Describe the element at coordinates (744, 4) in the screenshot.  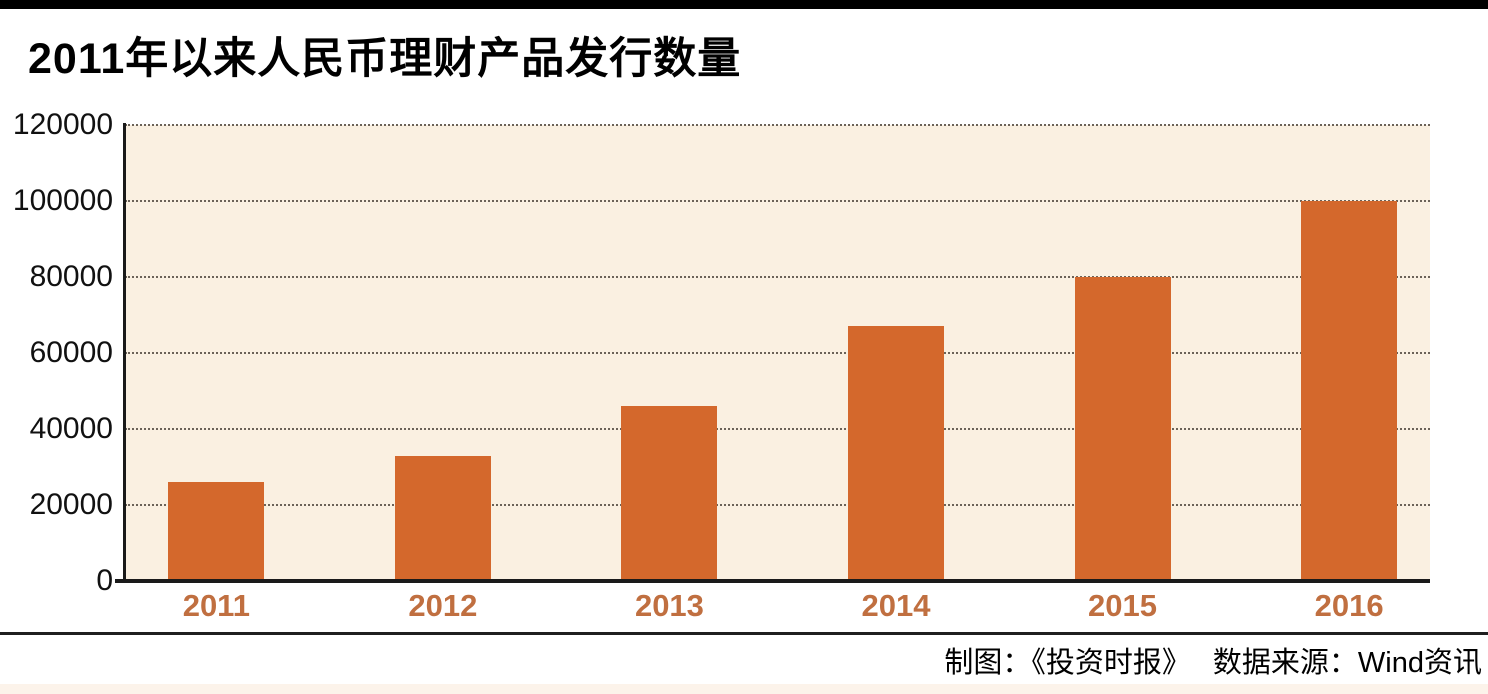
I see `top-black-bar` at that location.